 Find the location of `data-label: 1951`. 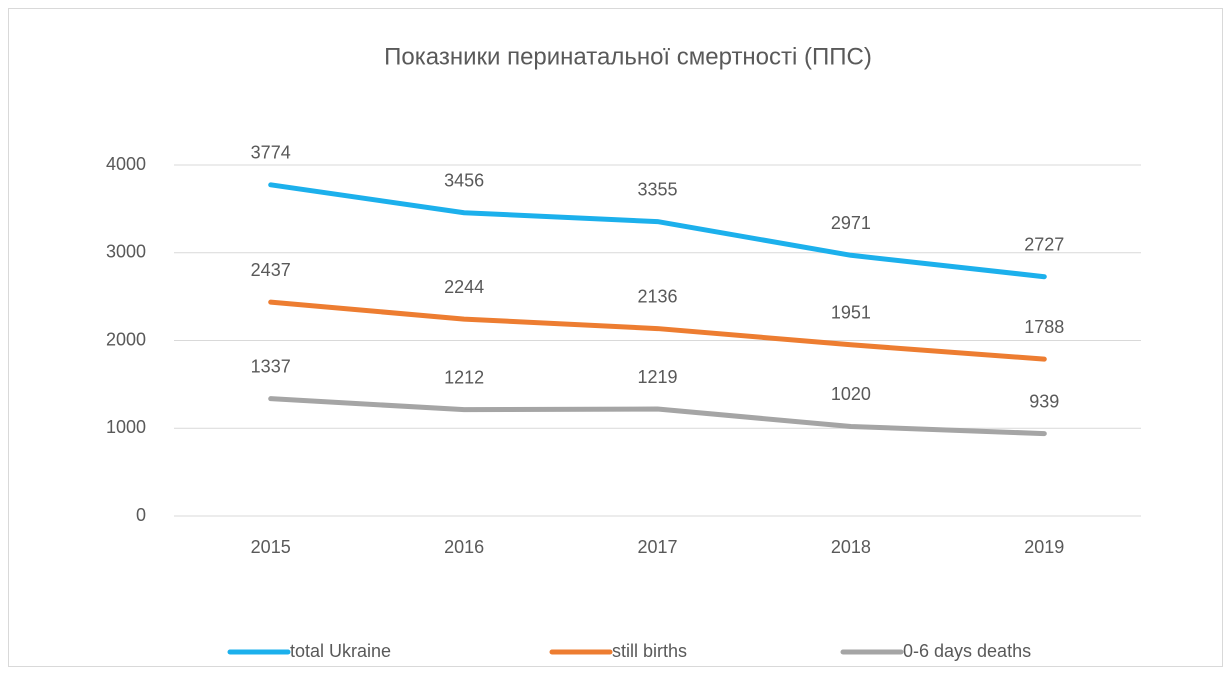

data-label: 1951 is located at coordinates (851, 313).